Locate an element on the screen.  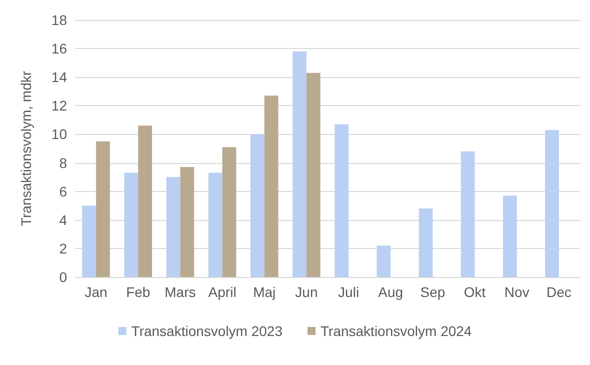
x-tick-label: Nov is located at coordinates (517, 292).